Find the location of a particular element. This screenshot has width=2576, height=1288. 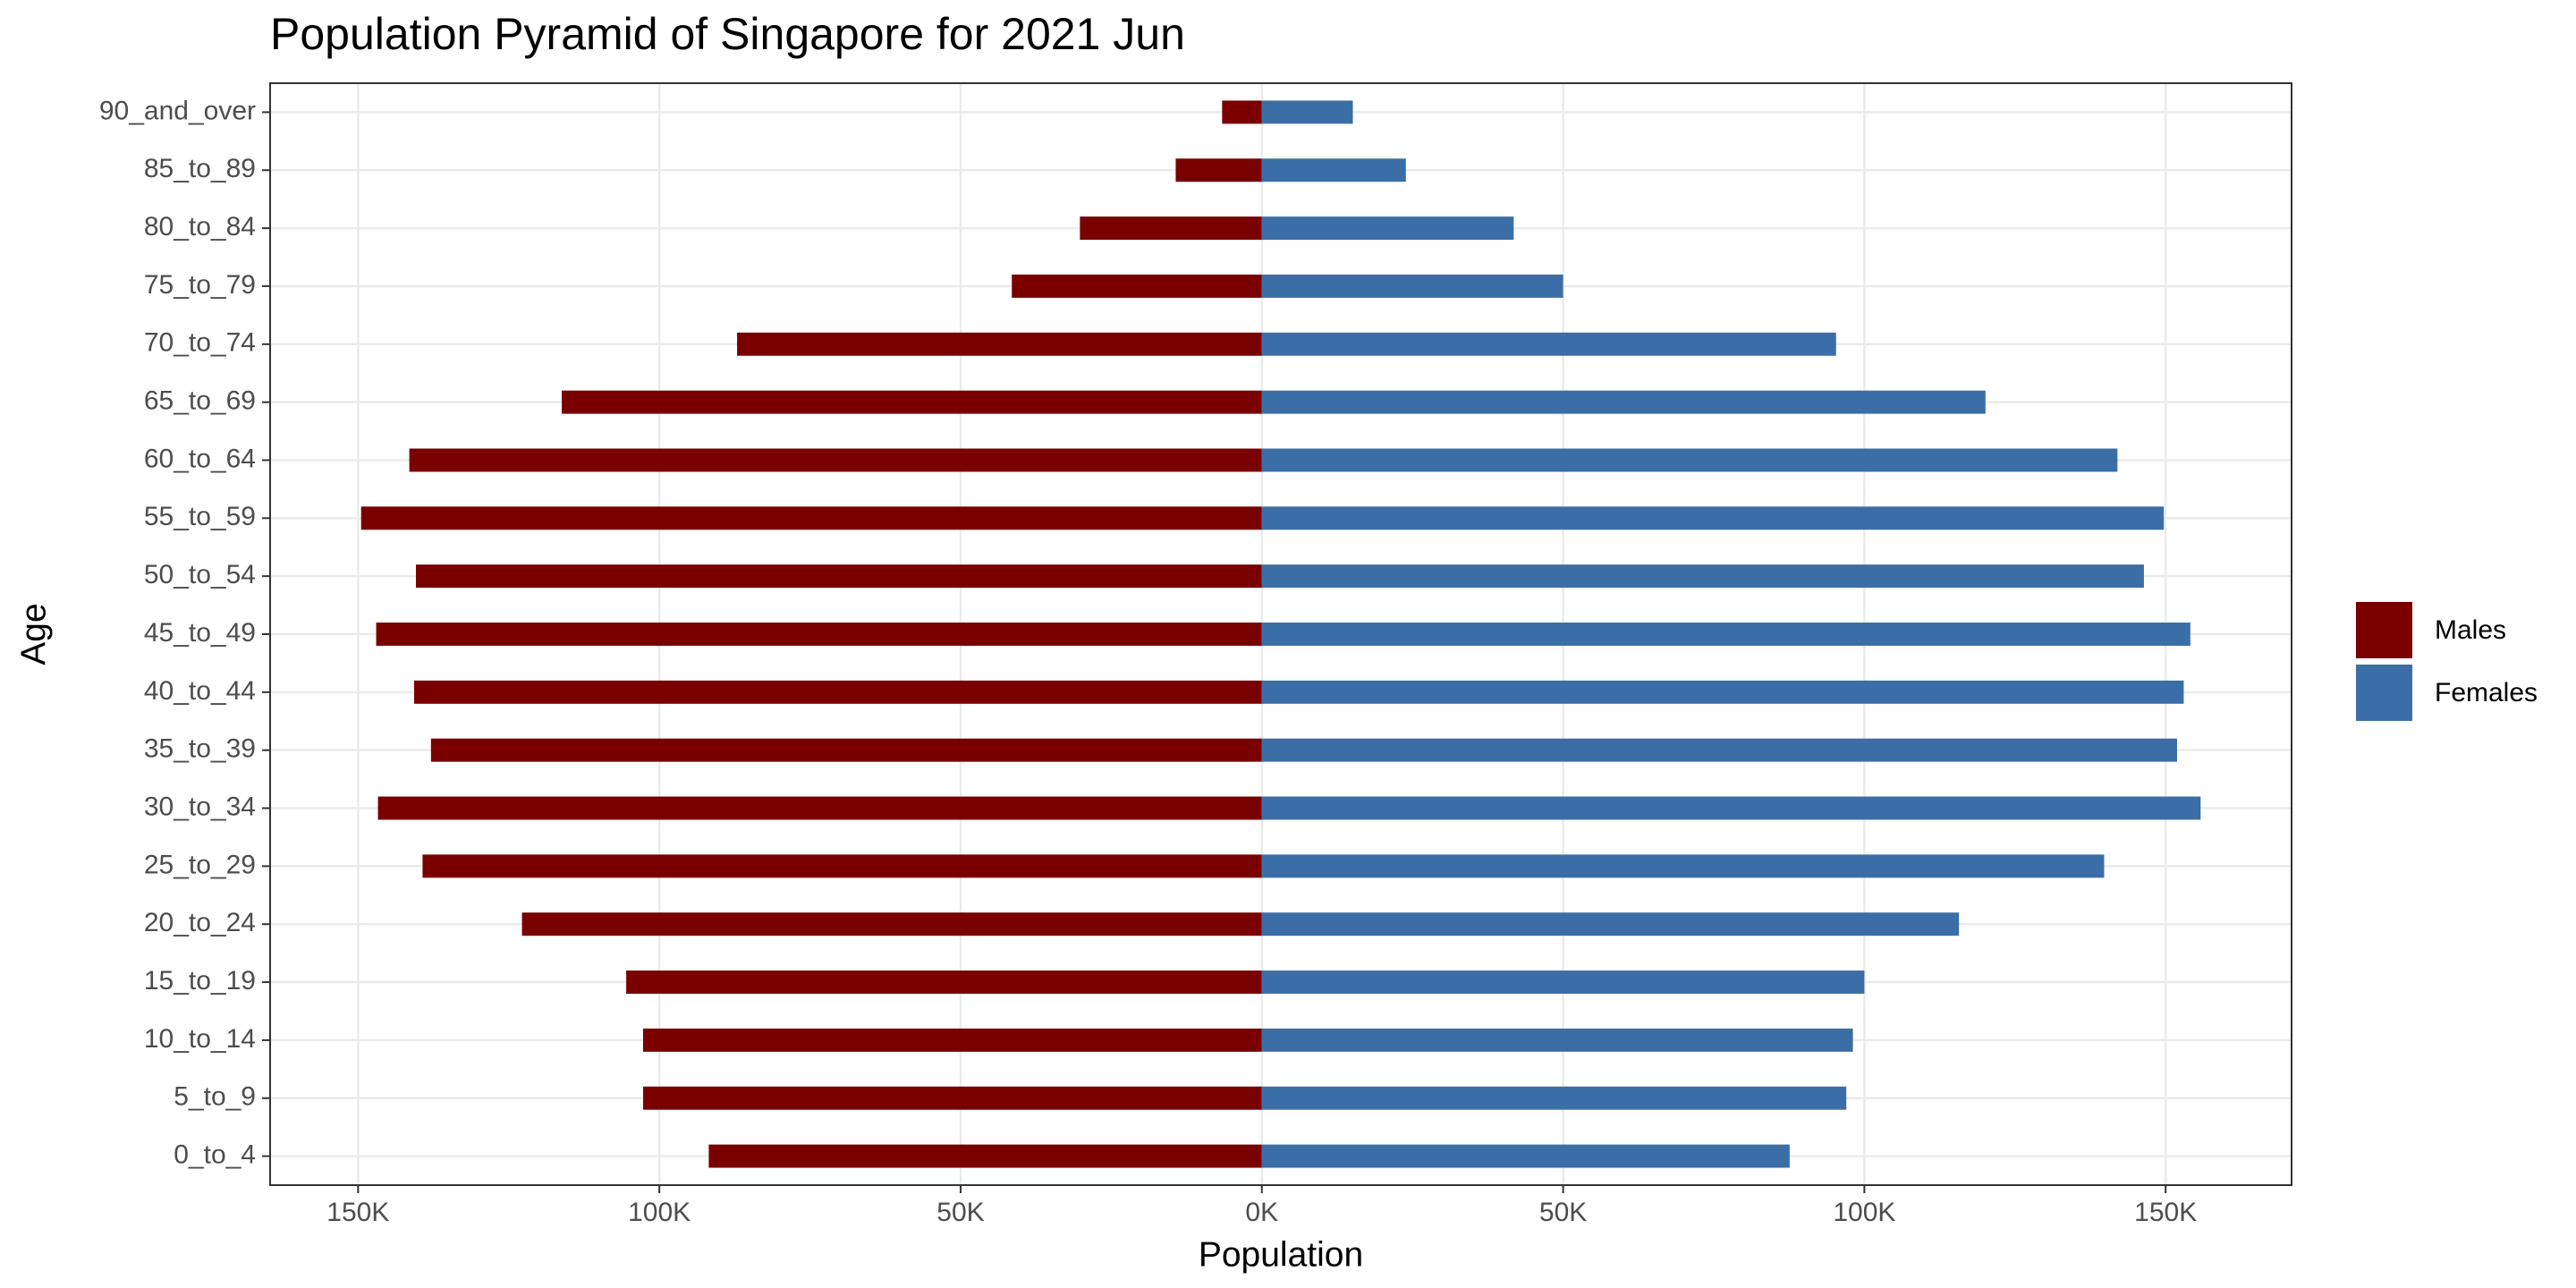

y-tick-label: 10_to_14 is located at coordinates (200, 1039).